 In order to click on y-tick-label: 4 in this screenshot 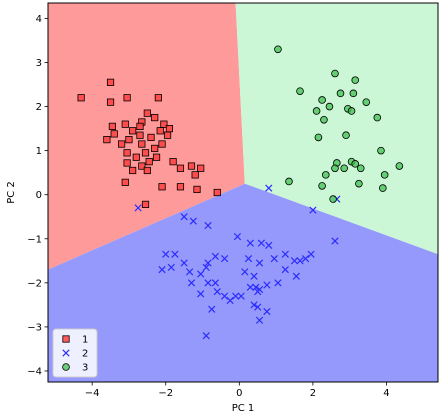, I will do `click(39, 19)`.